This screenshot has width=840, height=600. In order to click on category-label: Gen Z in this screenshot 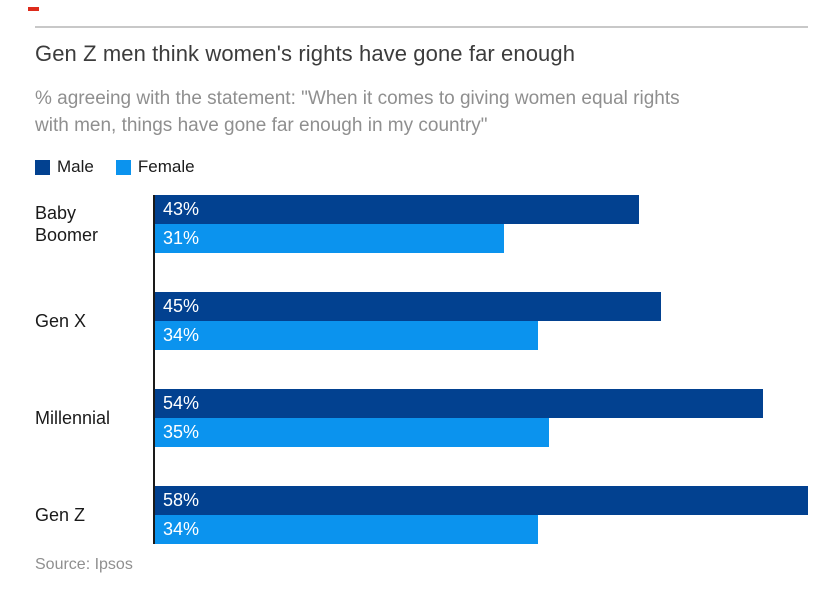, I will do `click(60, 515)`.